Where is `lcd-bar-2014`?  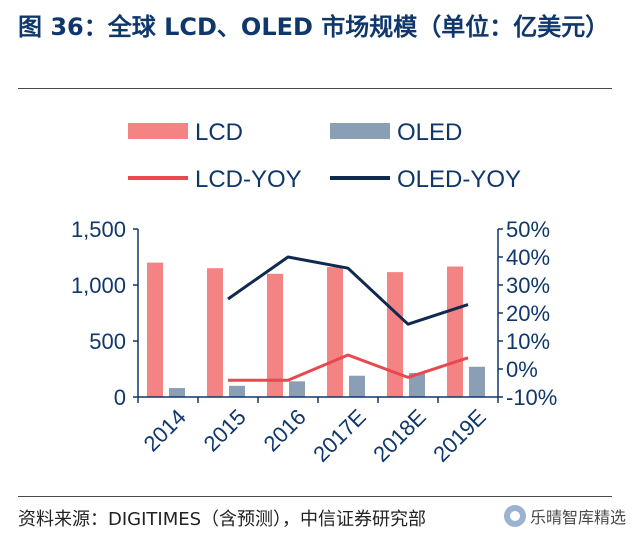
lcd-bar-2014 is located at coordinates (155, 329).